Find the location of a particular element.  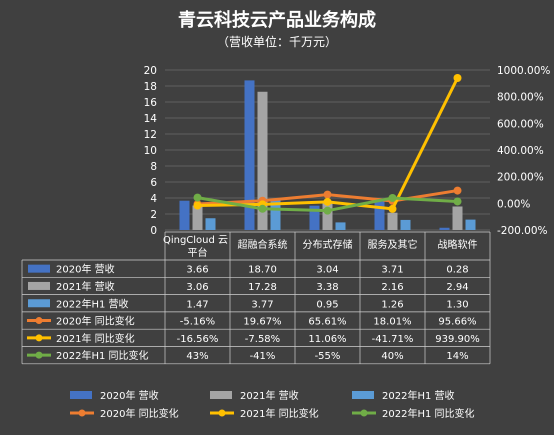

left-tick-label: 14 is located at coordinates (151, 119).